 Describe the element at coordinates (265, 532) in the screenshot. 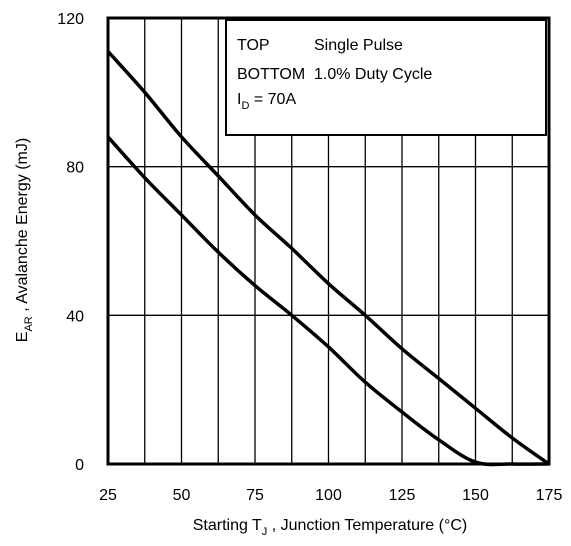

I see `x-axis-label-sub: J` at that location.